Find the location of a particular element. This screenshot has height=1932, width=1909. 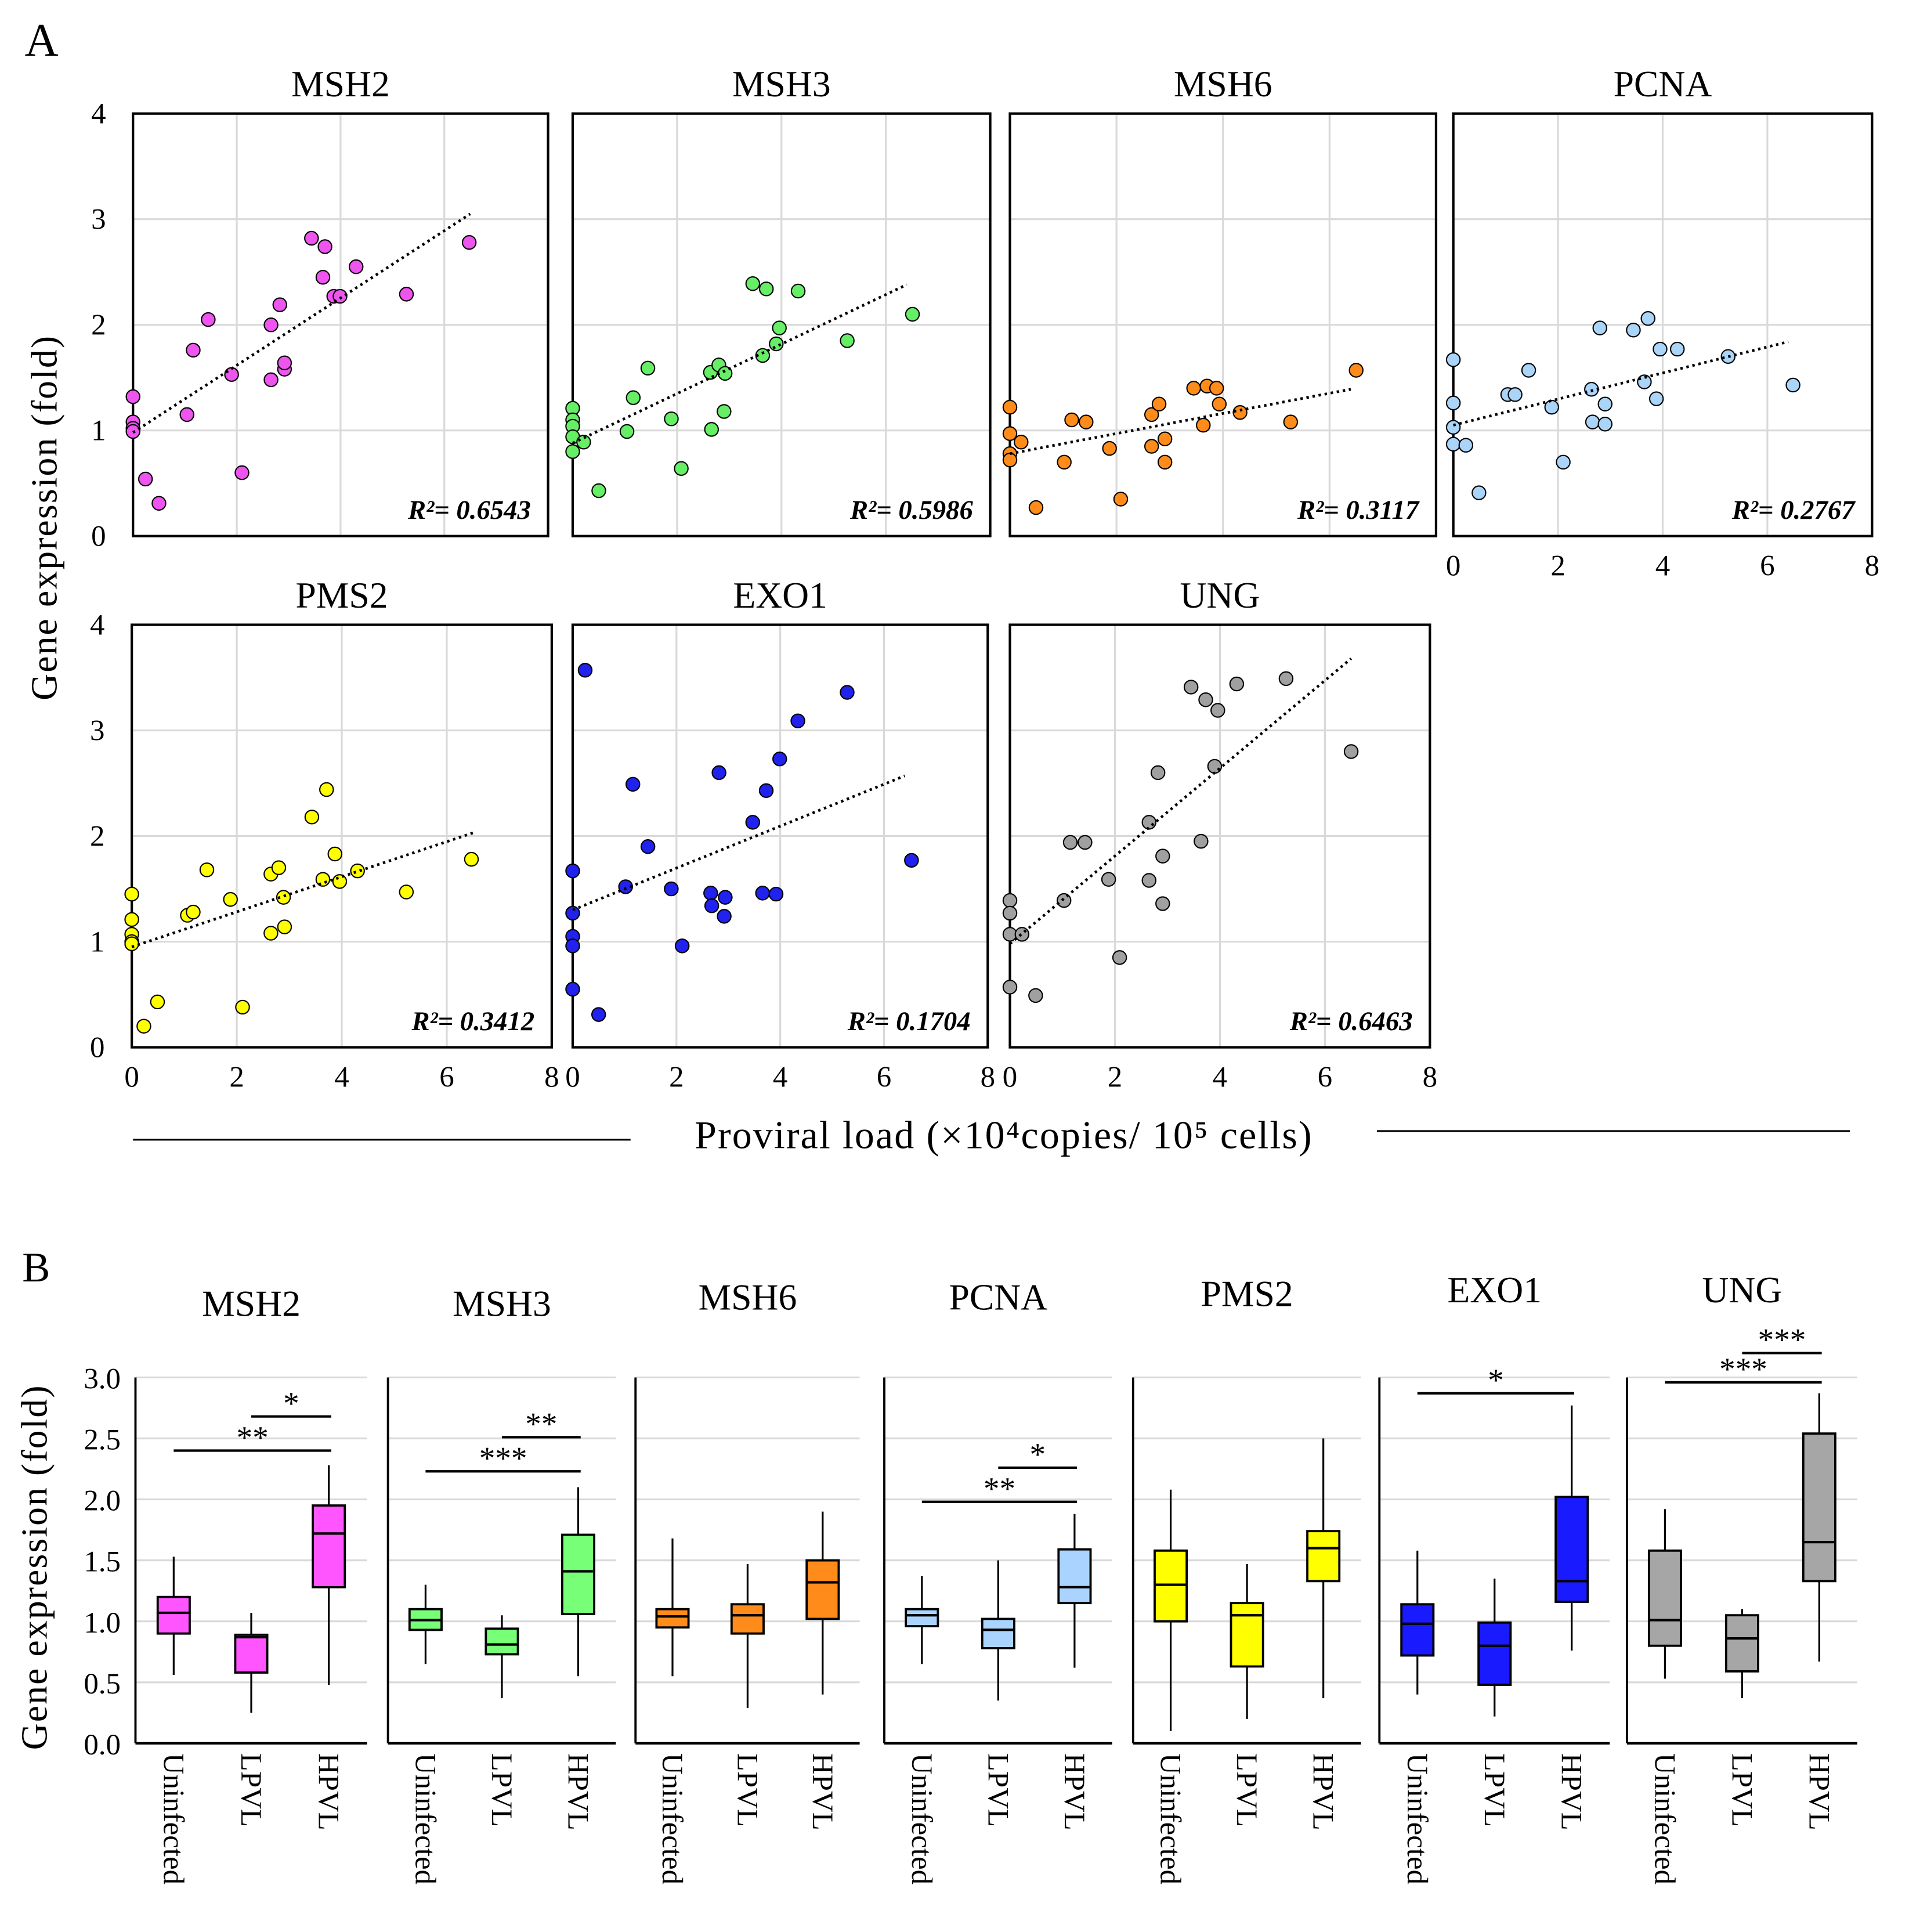

r-squared-label: R²= 0.5986 is located at coordinates (911, 510).